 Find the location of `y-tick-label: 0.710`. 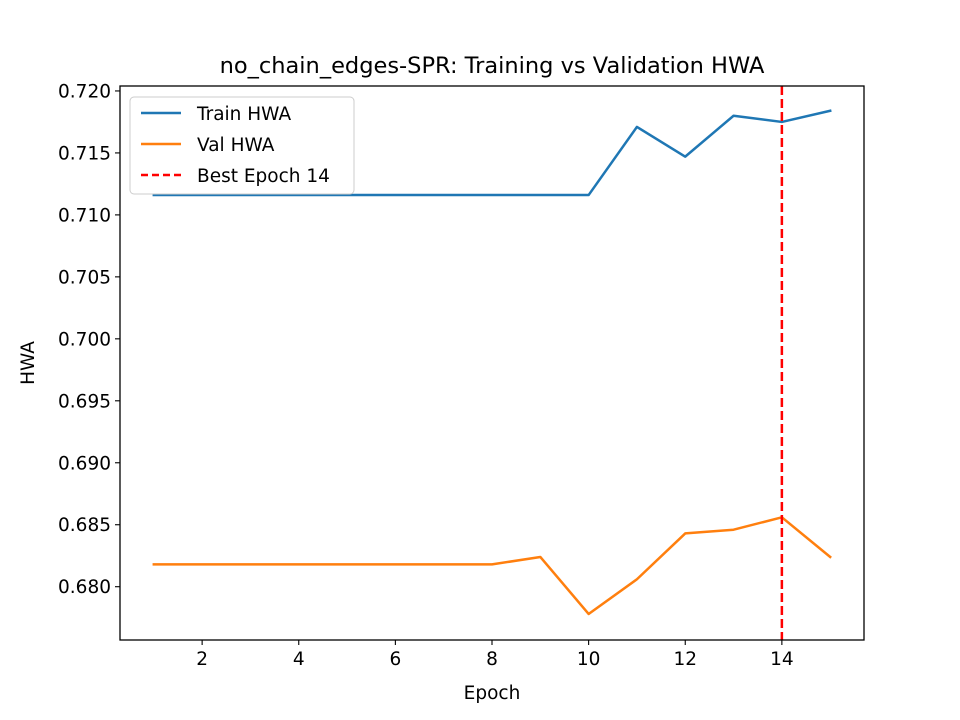

y-tick-label: 0.710 is located at coordinates (84, 215).